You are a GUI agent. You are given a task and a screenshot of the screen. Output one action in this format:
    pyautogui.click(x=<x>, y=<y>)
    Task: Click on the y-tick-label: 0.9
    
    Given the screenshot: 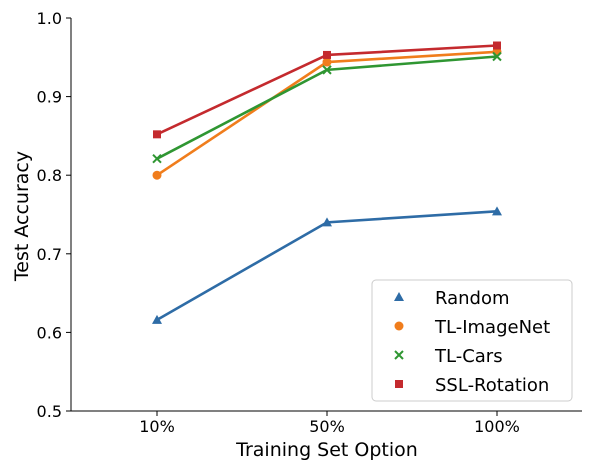 What is the action you would take?
    pyautogui.click(x=49, y=97)
    